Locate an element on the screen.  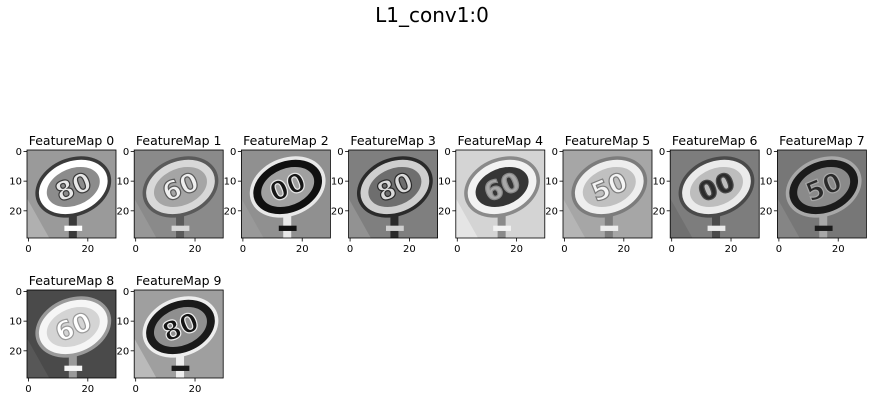
panel-title: FeatureMap 4 is located at coordinates (501, 140).